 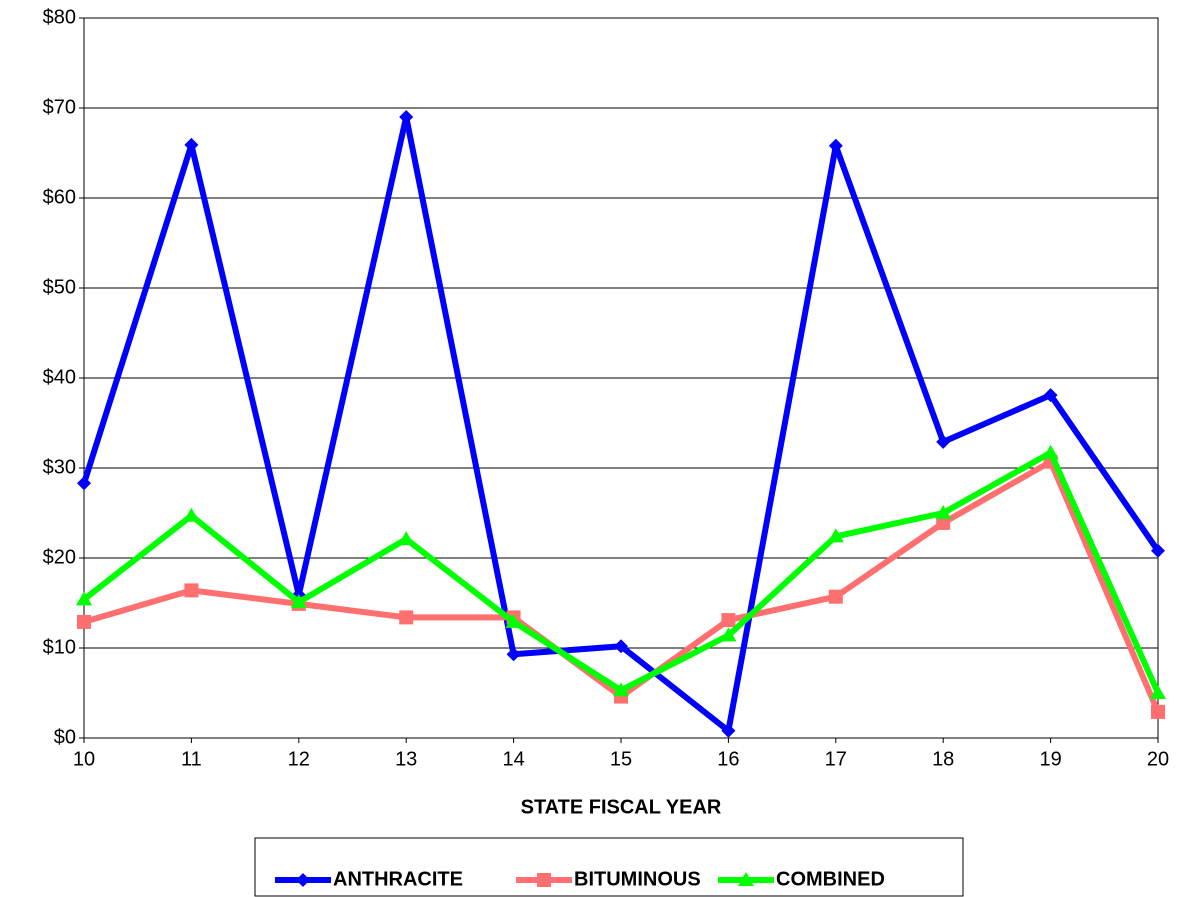 I want to click on x-tick-label: 13, so click(x=406, y=759).